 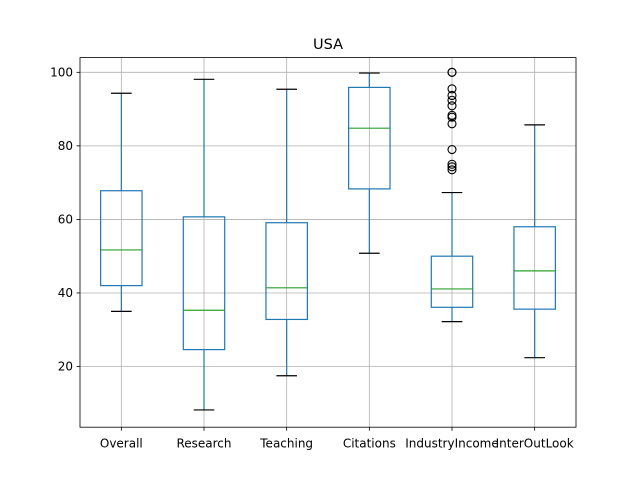 What do you see at coordinates (65, 367) in the screenshot?
I see `y-tick-label: 20` at bounding box center [65, 367].